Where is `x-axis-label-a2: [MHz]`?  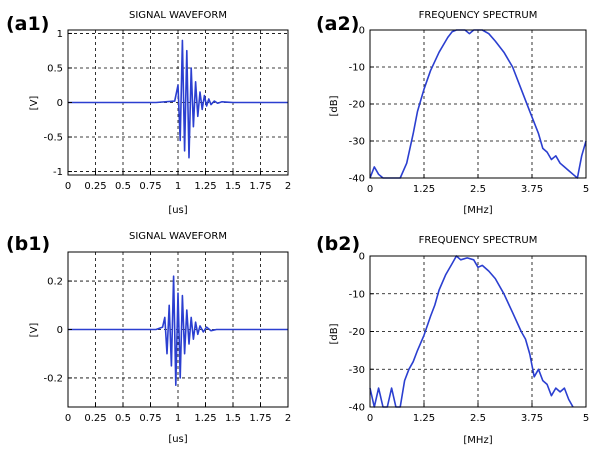
x-axis-label-a2: [MHz] is located at coordinates (477, 210).